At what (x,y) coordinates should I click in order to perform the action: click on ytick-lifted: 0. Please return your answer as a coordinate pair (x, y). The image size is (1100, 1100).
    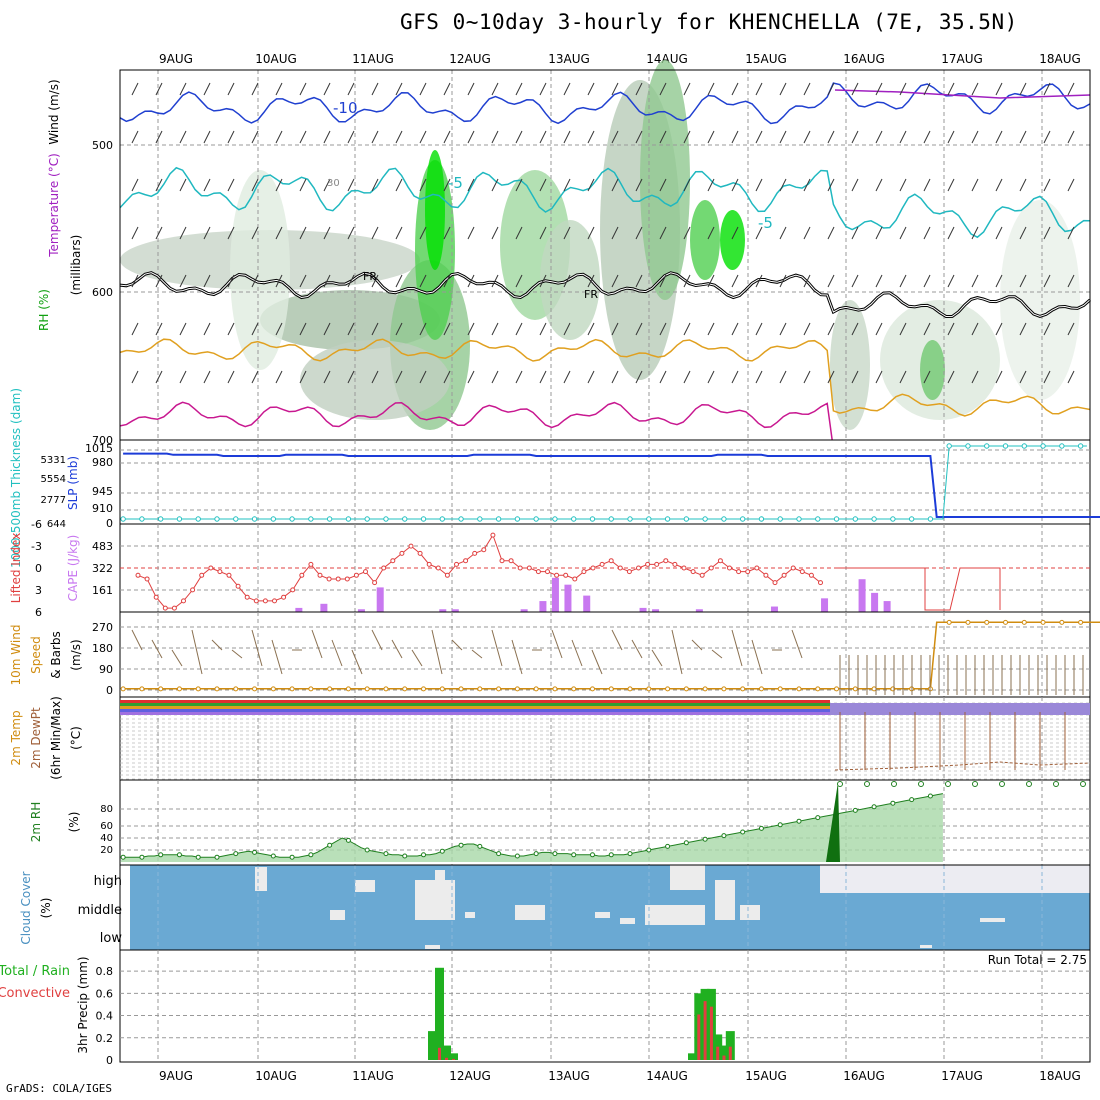
    Looking at the image, I should click on (38, 568).